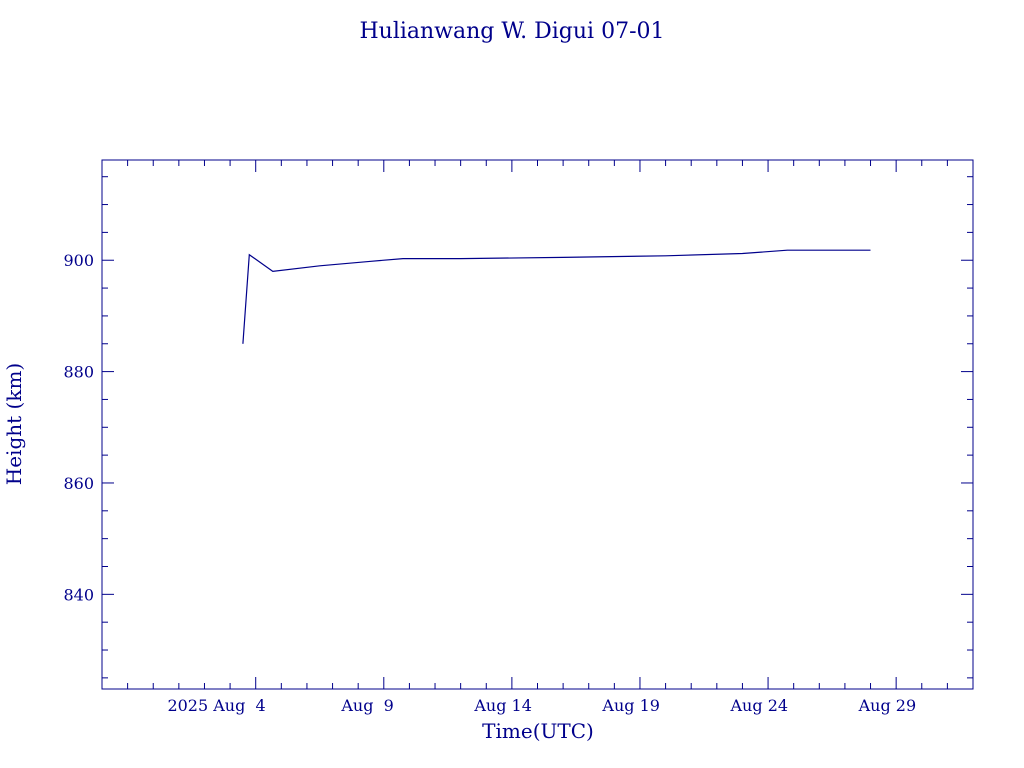 The image size is (1024, 768). I want to click on series-line, so click(556, 296).